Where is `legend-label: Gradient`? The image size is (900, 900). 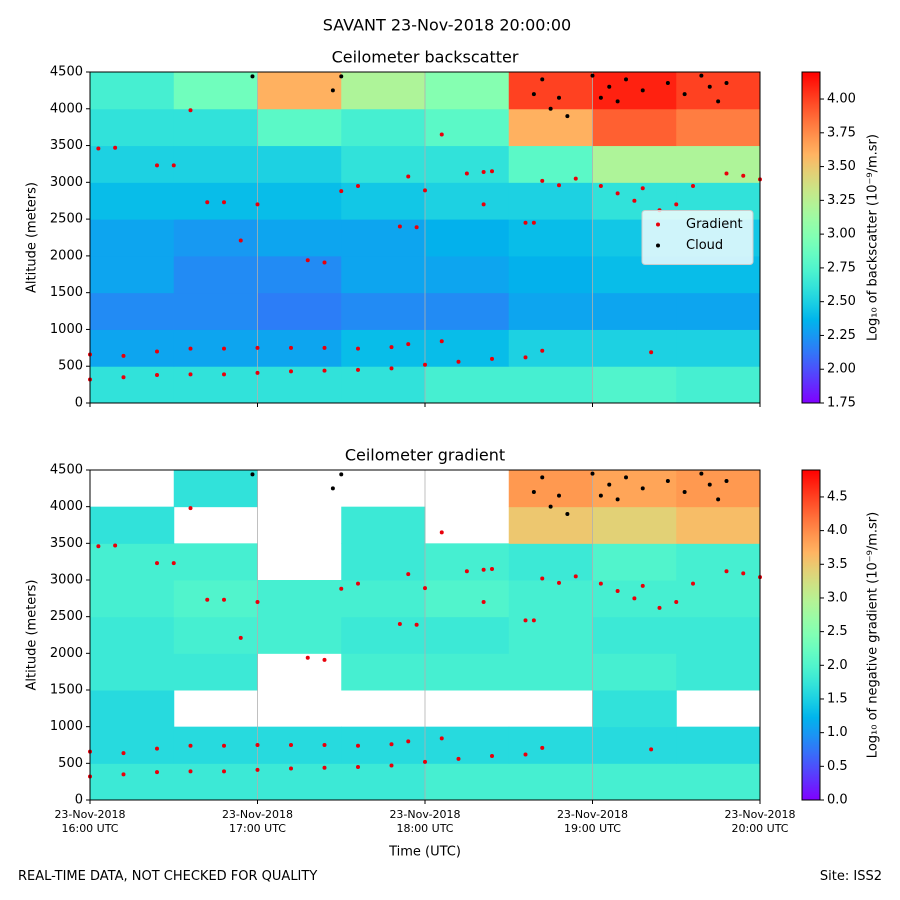
legend-label: Gradient is located at coordinates (714, 224).